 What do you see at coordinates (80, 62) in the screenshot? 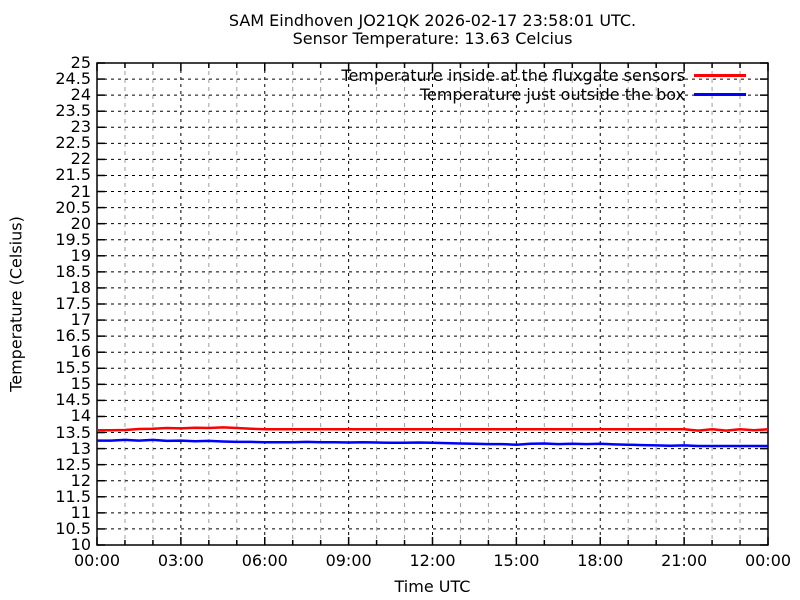
I see `y-tick-label: 25` at bounding box center [80, 62].